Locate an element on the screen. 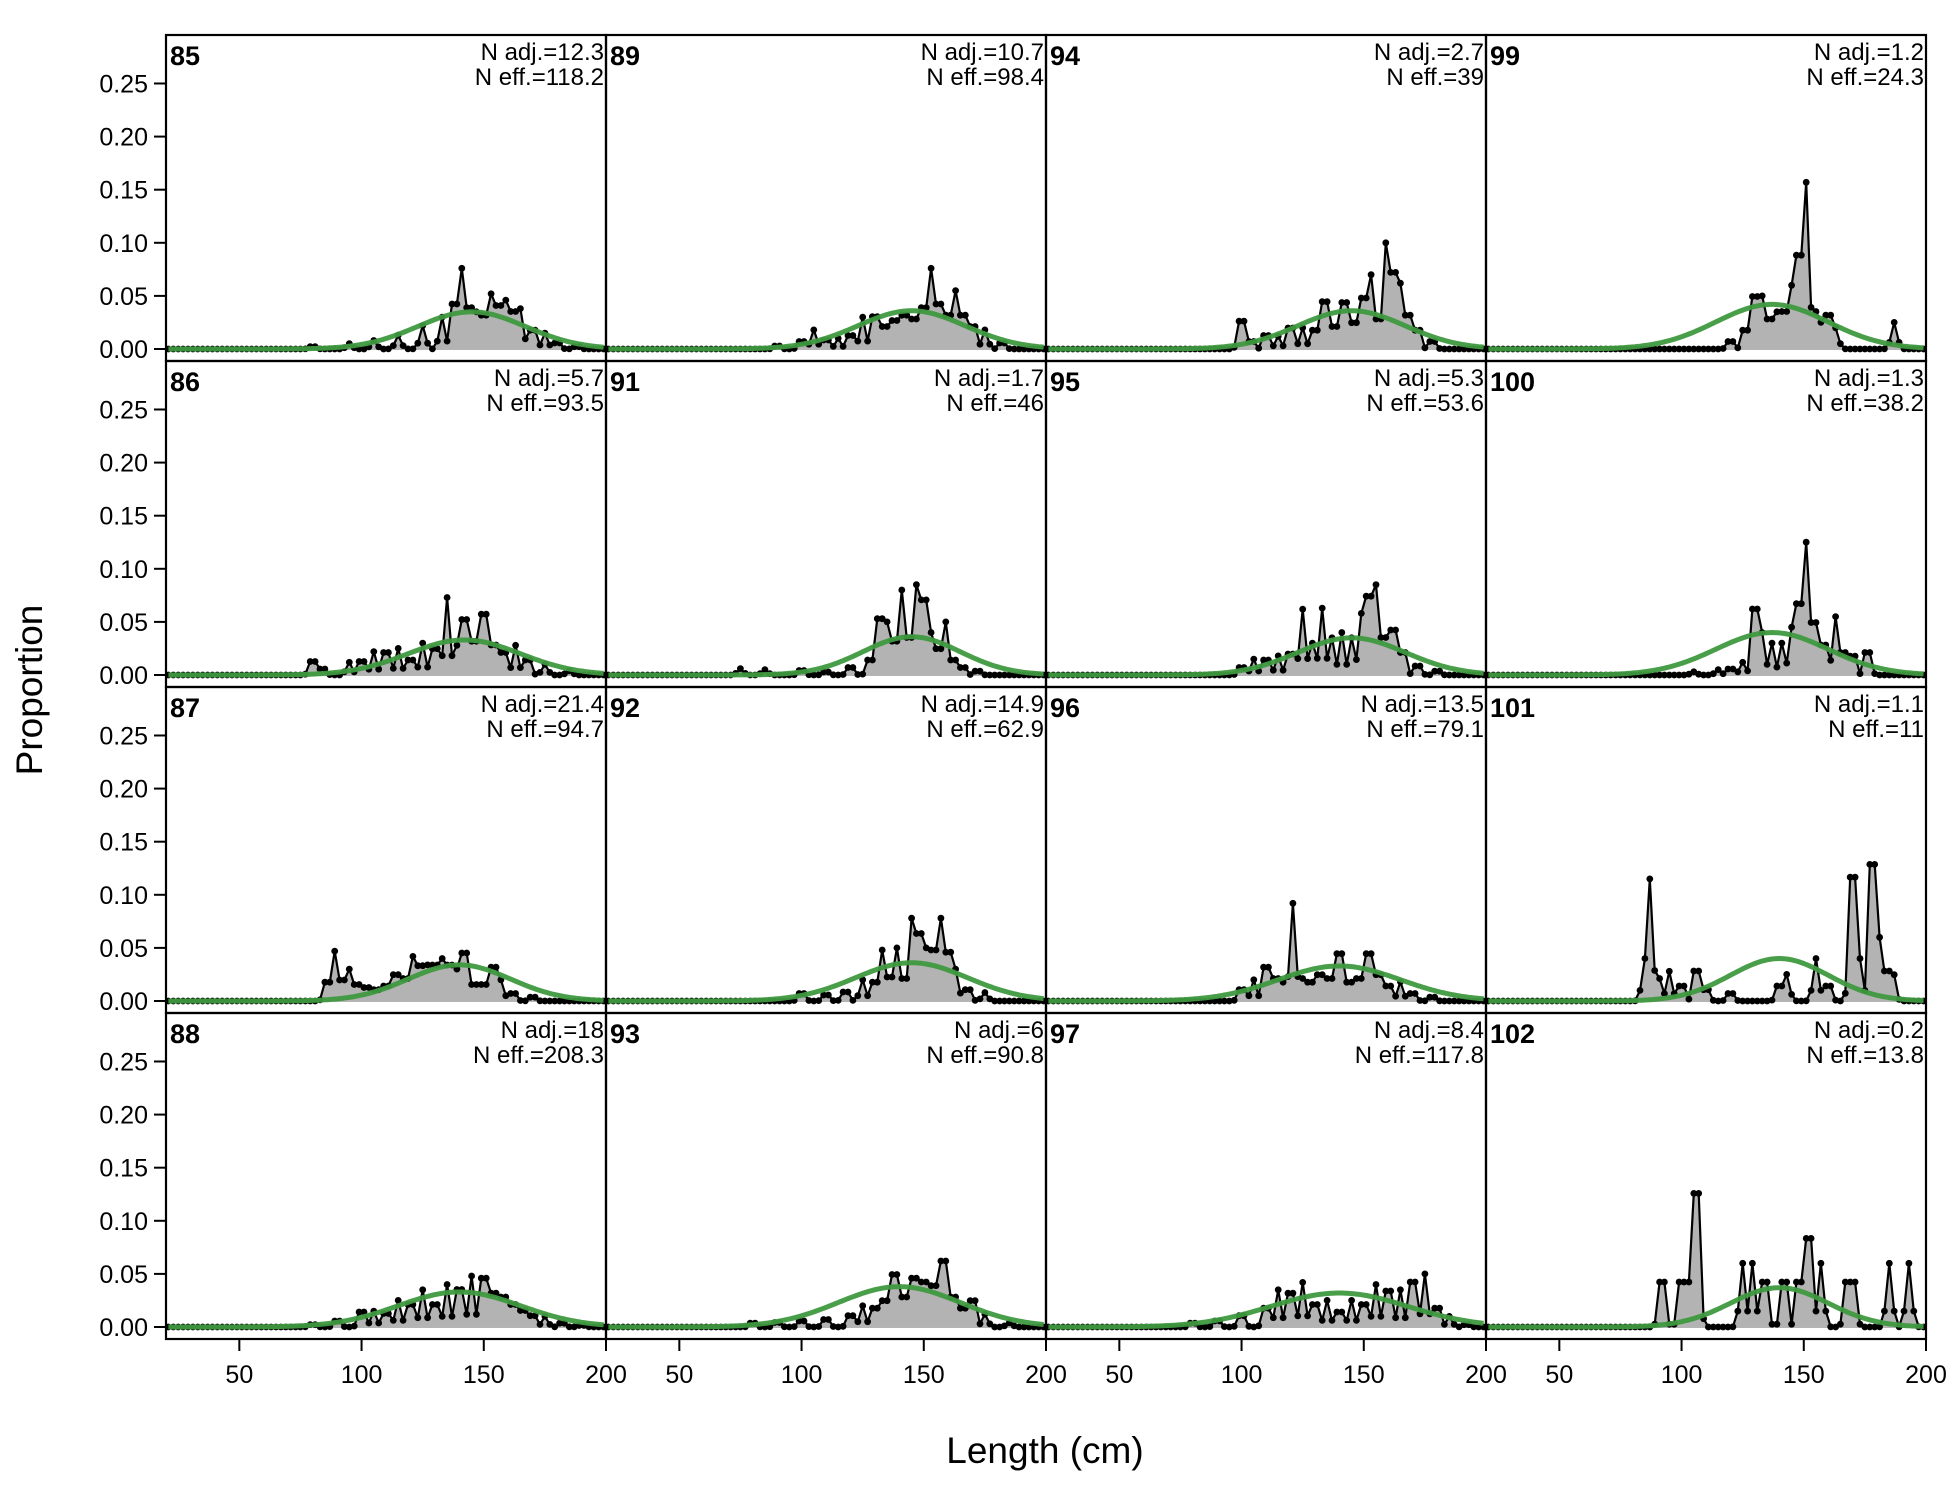 Image resolution: width=1950 pixels, height=1500 pixels. n-eff-label: N eff.=39 is located at coordinates (1435, 77).